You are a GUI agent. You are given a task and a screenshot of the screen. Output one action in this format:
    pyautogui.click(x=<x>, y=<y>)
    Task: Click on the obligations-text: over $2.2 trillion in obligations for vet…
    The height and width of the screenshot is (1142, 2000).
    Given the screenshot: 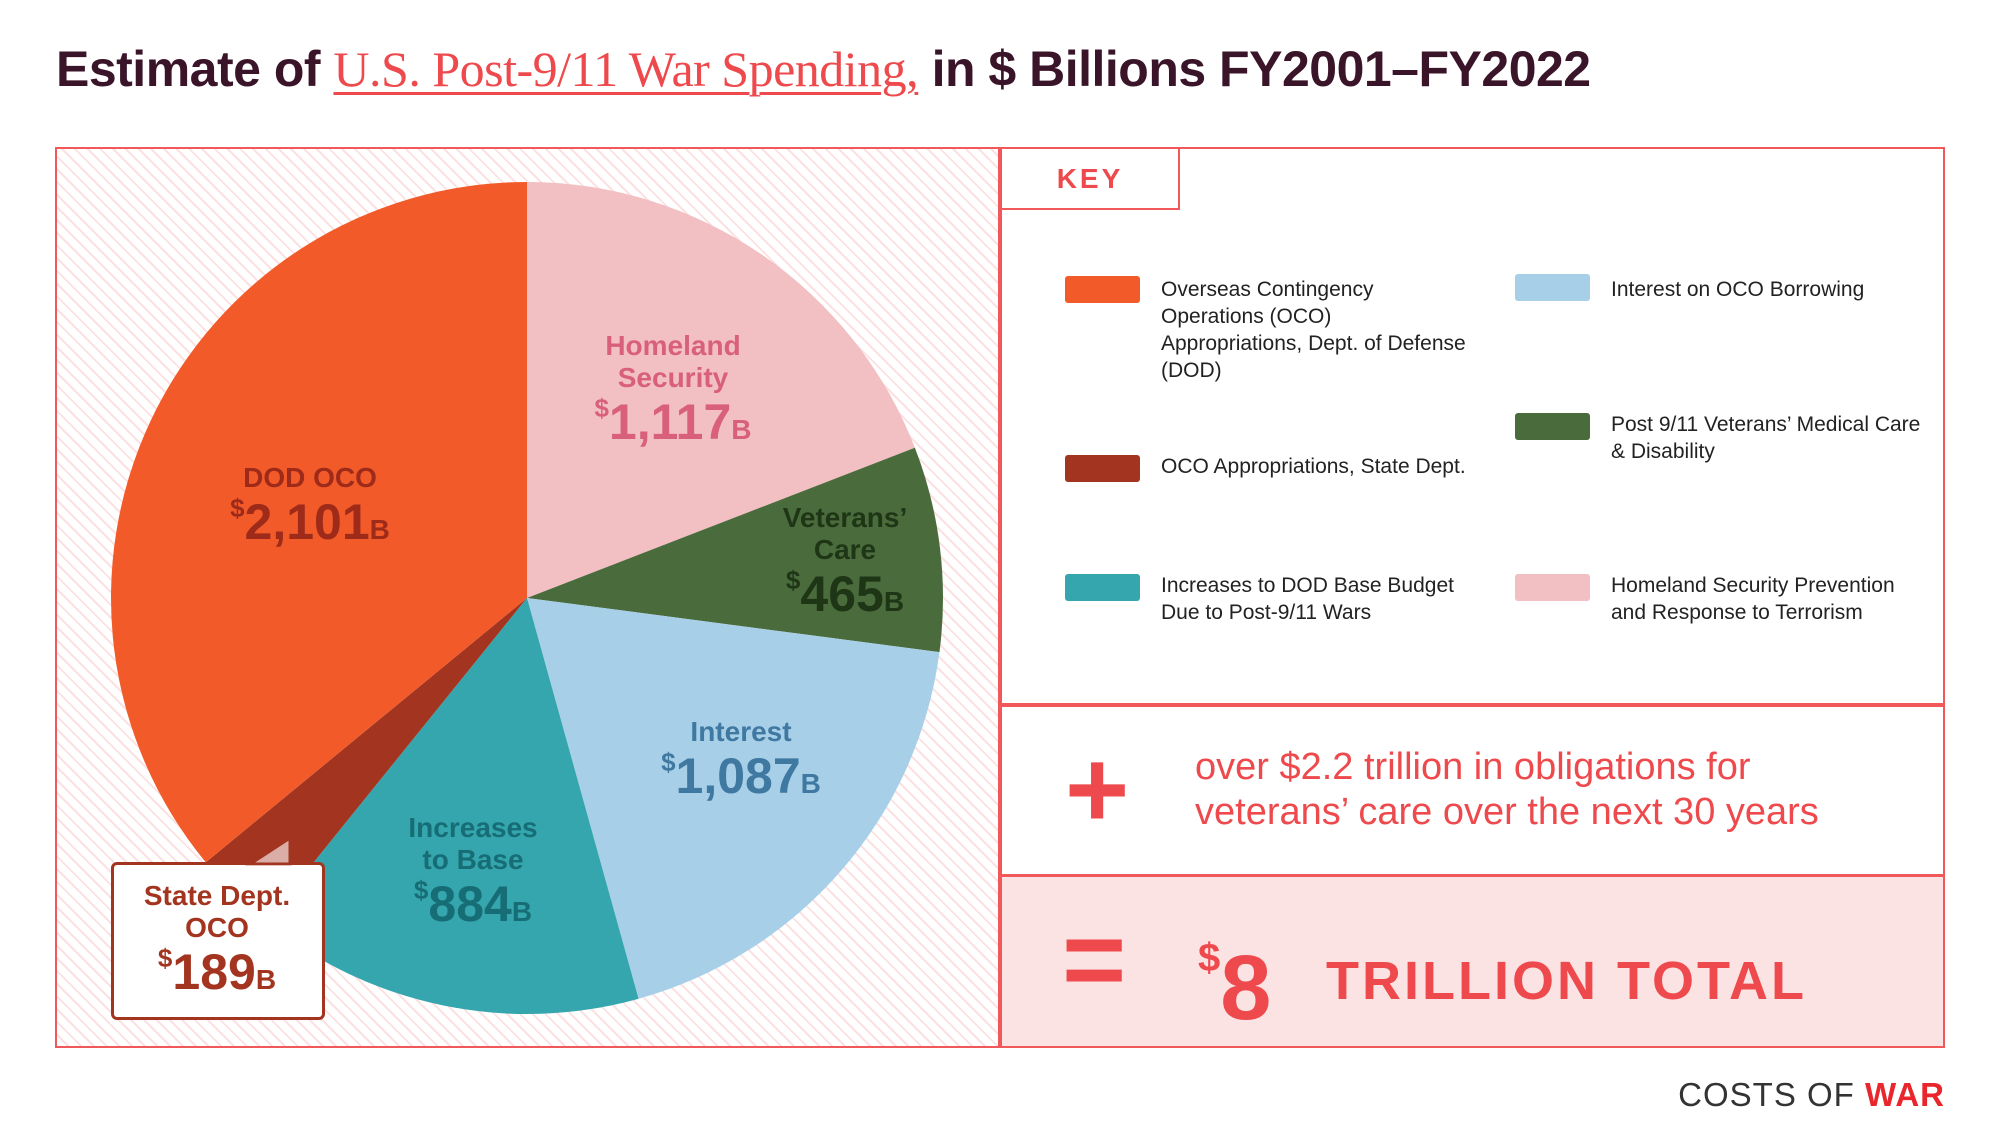 What is the action you would take?
    pyautogui.click(x=1507, y=790)
    